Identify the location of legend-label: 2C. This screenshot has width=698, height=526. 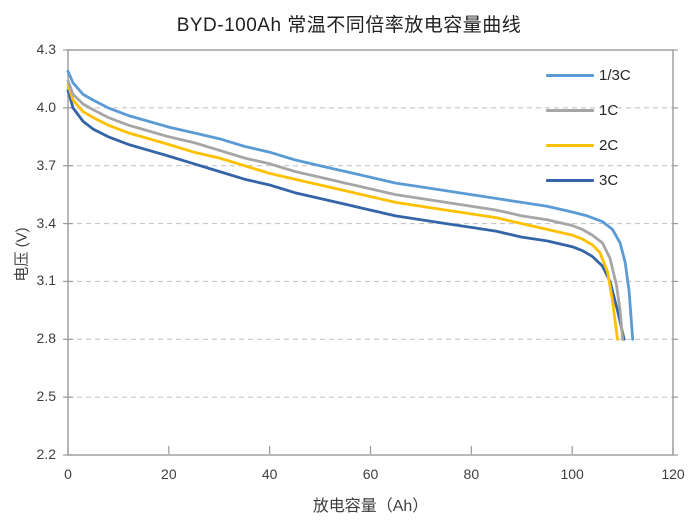
(609, 145).